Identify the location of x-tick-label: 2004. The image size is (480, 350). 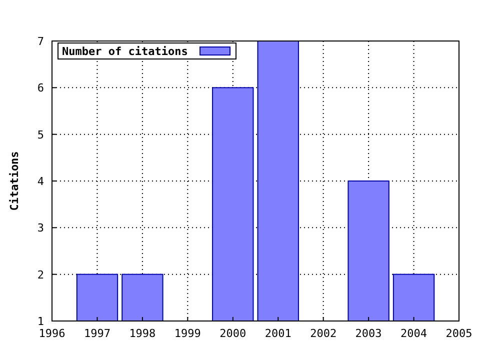
(414, 333).